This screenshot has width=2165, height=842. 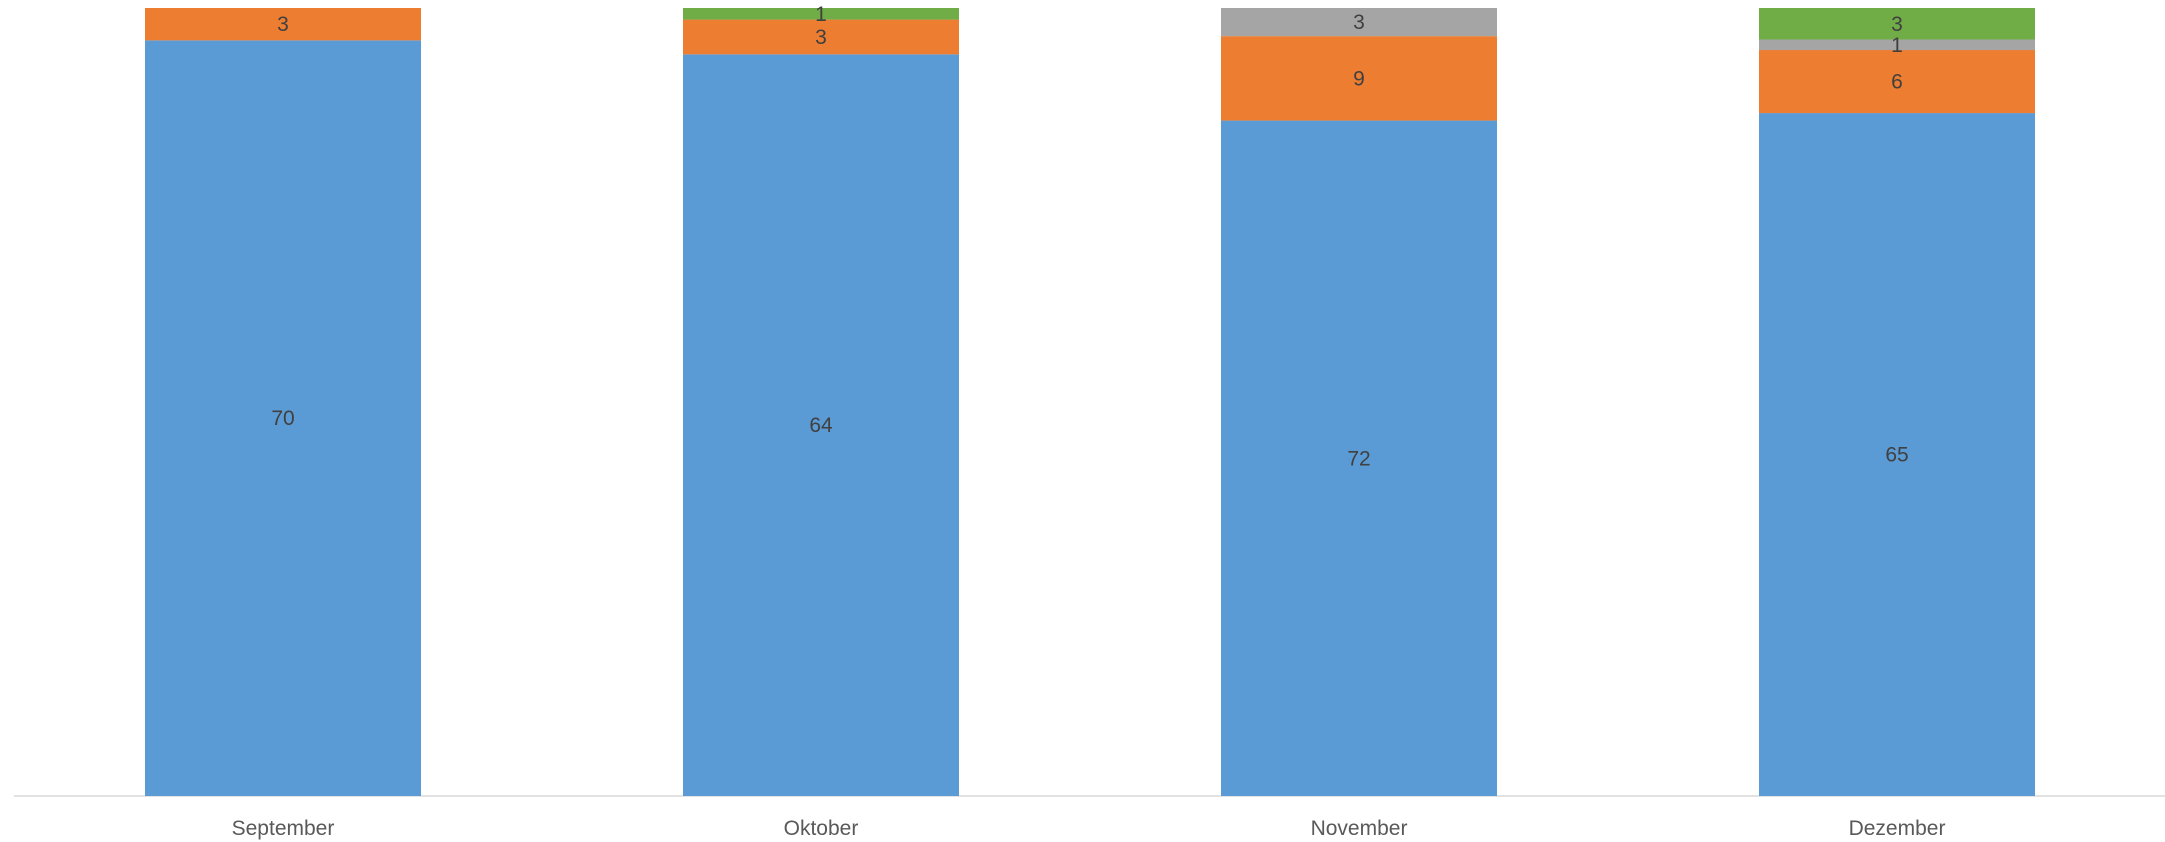 I want to click on data-label: 64, so click(x=821, y=425).